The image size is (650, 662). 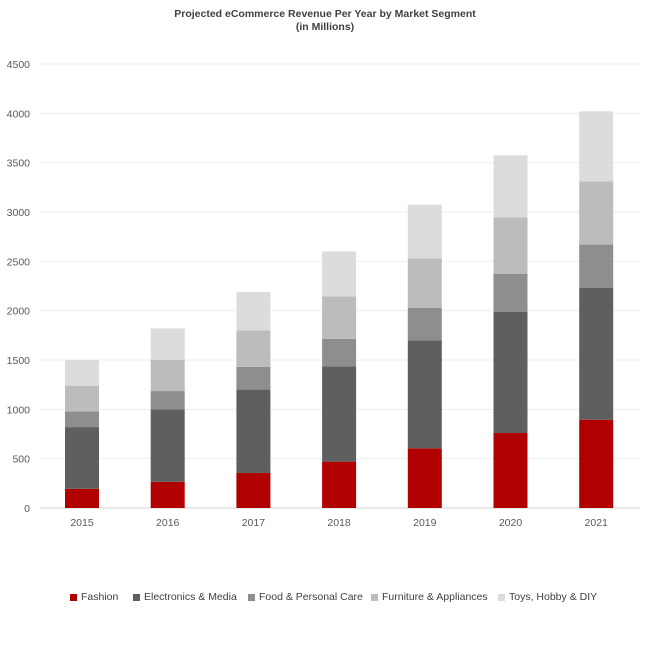 I want to click on legend-label: Electronics & Media, so click(x=190, y=597).